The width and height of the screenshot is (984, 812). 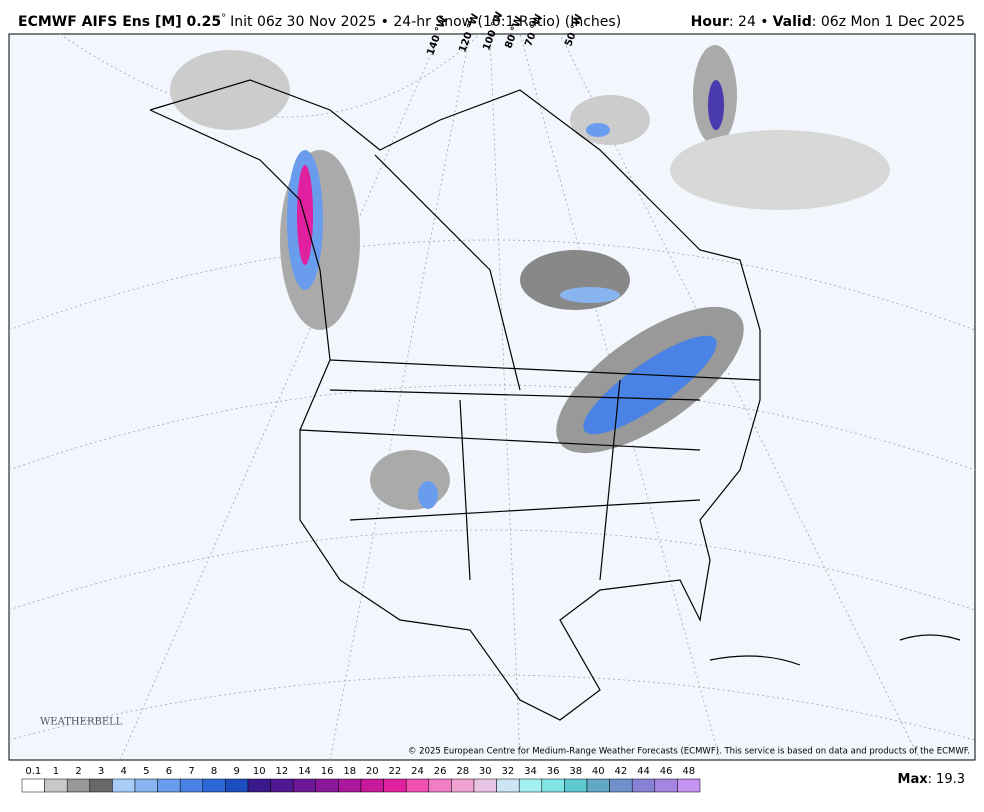 I want to click on colorbar-label: 20, so click(x=372, y=771).